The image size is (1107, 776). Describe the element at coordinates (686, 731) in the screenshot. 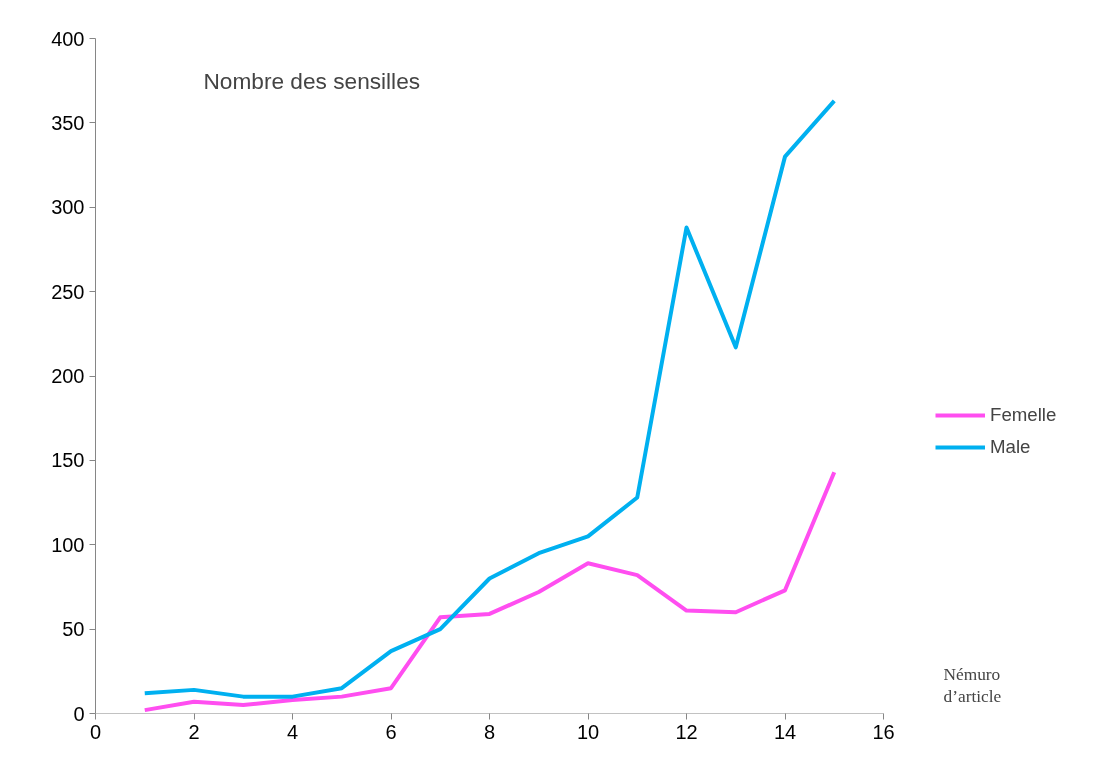

I see `x-tick-label: 12` at that location.